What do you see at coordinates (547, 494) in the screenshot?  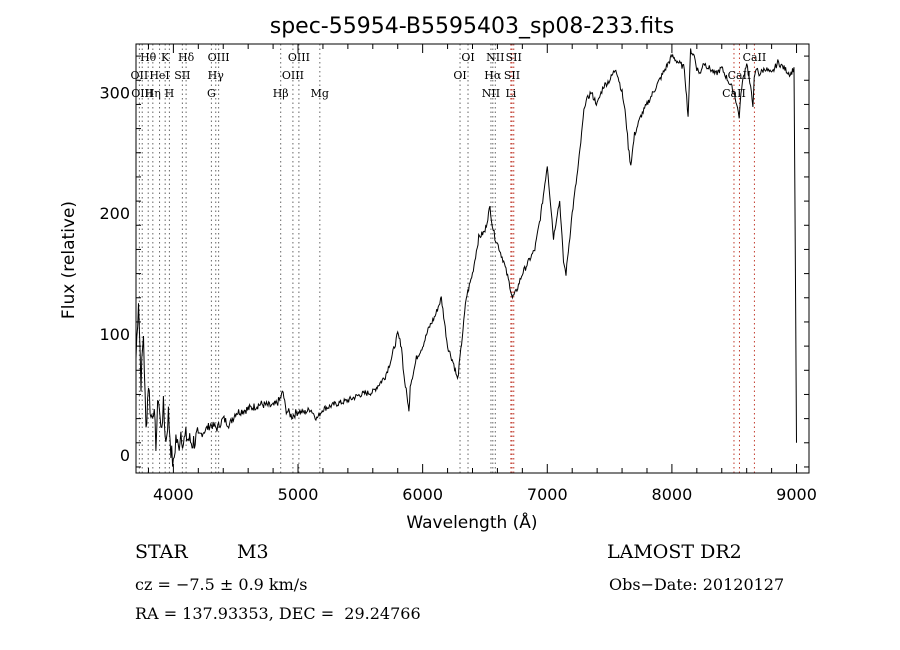 I see `x-tick-label: 7000` at bounding box center [547, 494].